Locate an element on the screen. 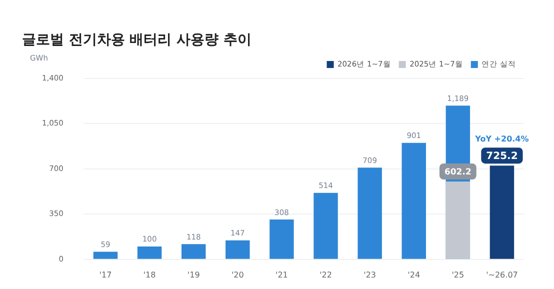 This screenshot has height=289, width=554. chart-title: 글로벌 전기차용 배터리 사용량 추이 is located at coordinates (137, 40).